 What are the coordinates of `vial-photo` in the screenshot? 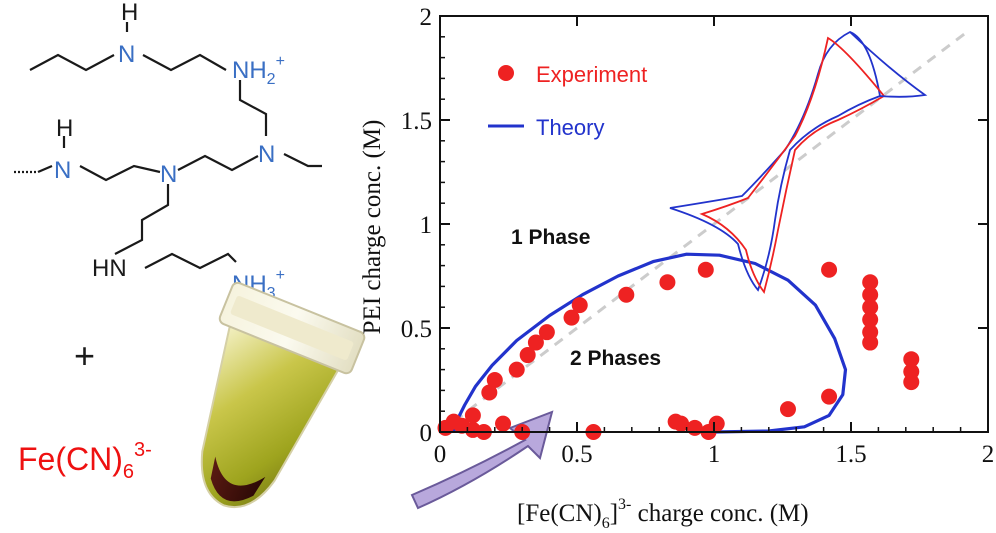 It's located at (283, 395).